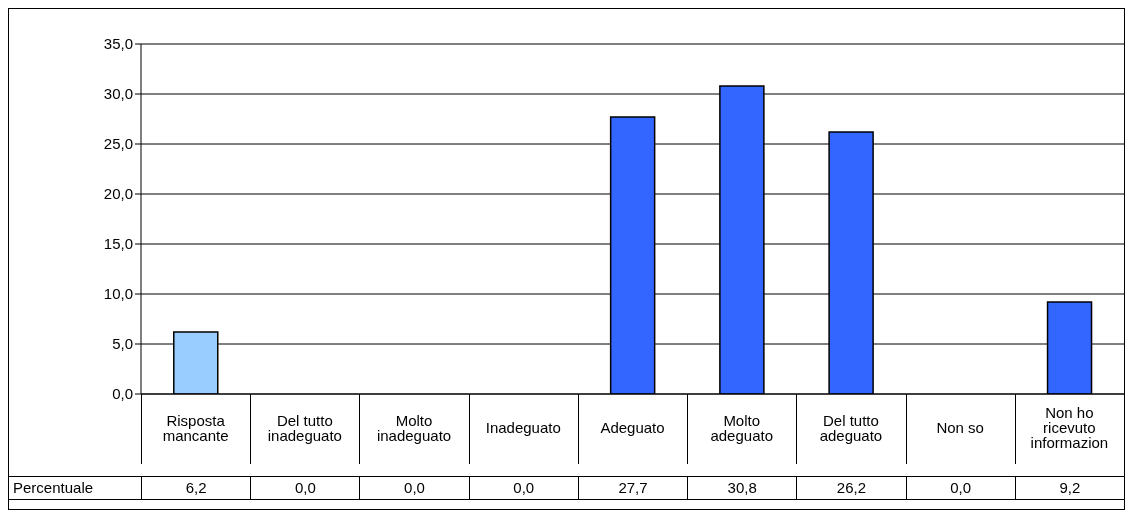 The width and height of the screenshot is (1131, 518). What do you see at coordinates (195, 427) in the screenshot?
I see `x-tick-label: Risposta mancante` at bounding box center [195, 427].